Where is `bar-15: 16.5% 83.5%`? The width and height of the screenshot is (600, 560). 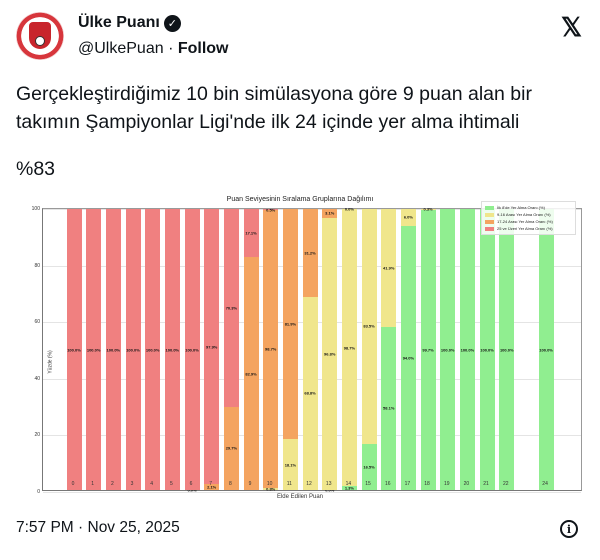
bar-15: 16.5% 83.5% is located at coordinates (369, 349).